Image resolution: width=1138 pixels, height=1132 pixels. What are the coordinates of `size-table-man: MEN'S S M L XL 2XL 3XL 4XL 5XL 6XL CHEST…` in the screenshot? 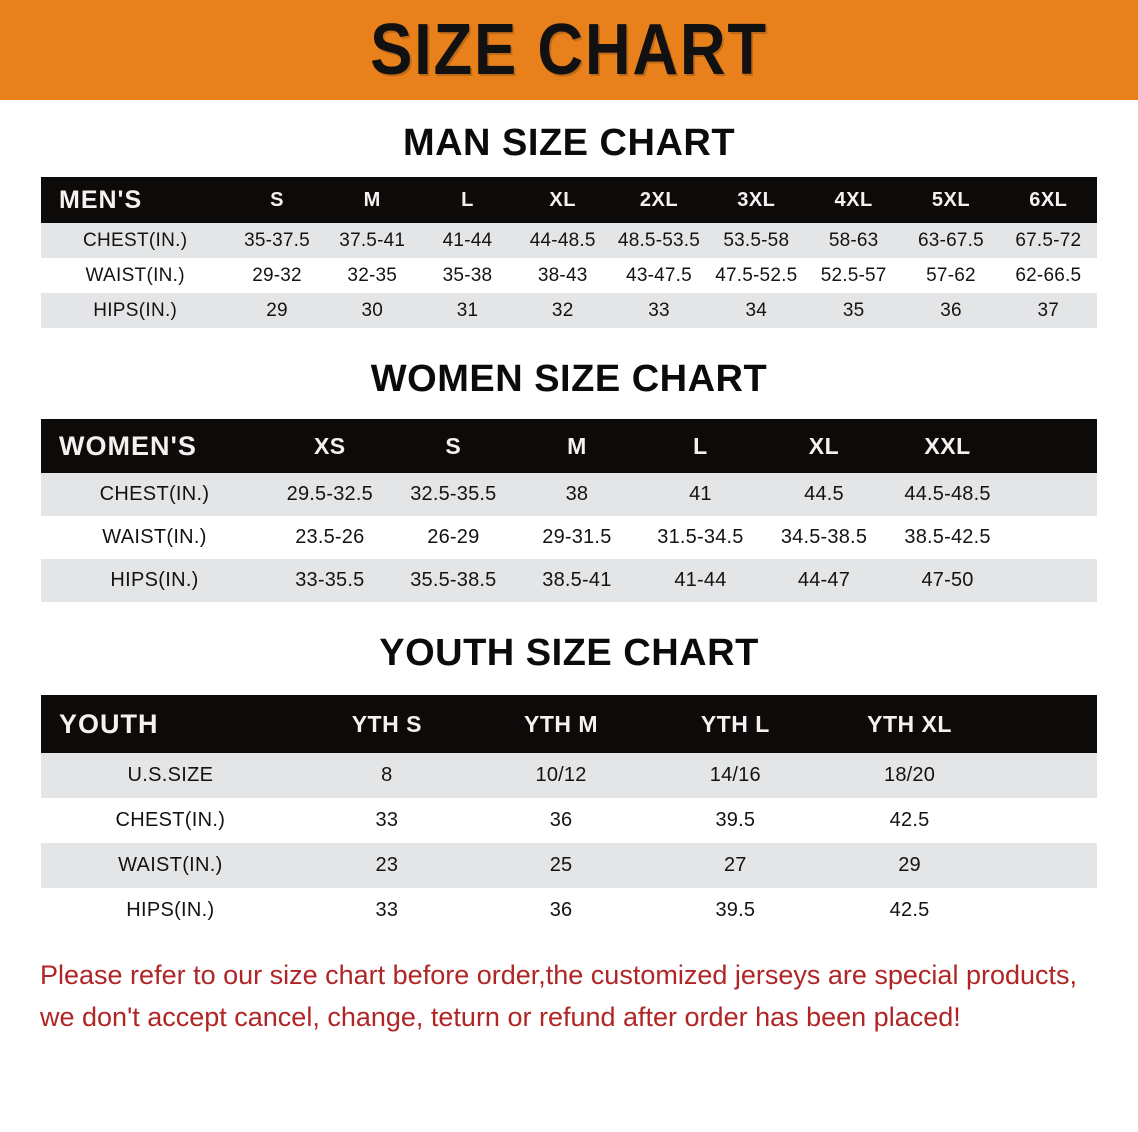 It's located at (569, 252).